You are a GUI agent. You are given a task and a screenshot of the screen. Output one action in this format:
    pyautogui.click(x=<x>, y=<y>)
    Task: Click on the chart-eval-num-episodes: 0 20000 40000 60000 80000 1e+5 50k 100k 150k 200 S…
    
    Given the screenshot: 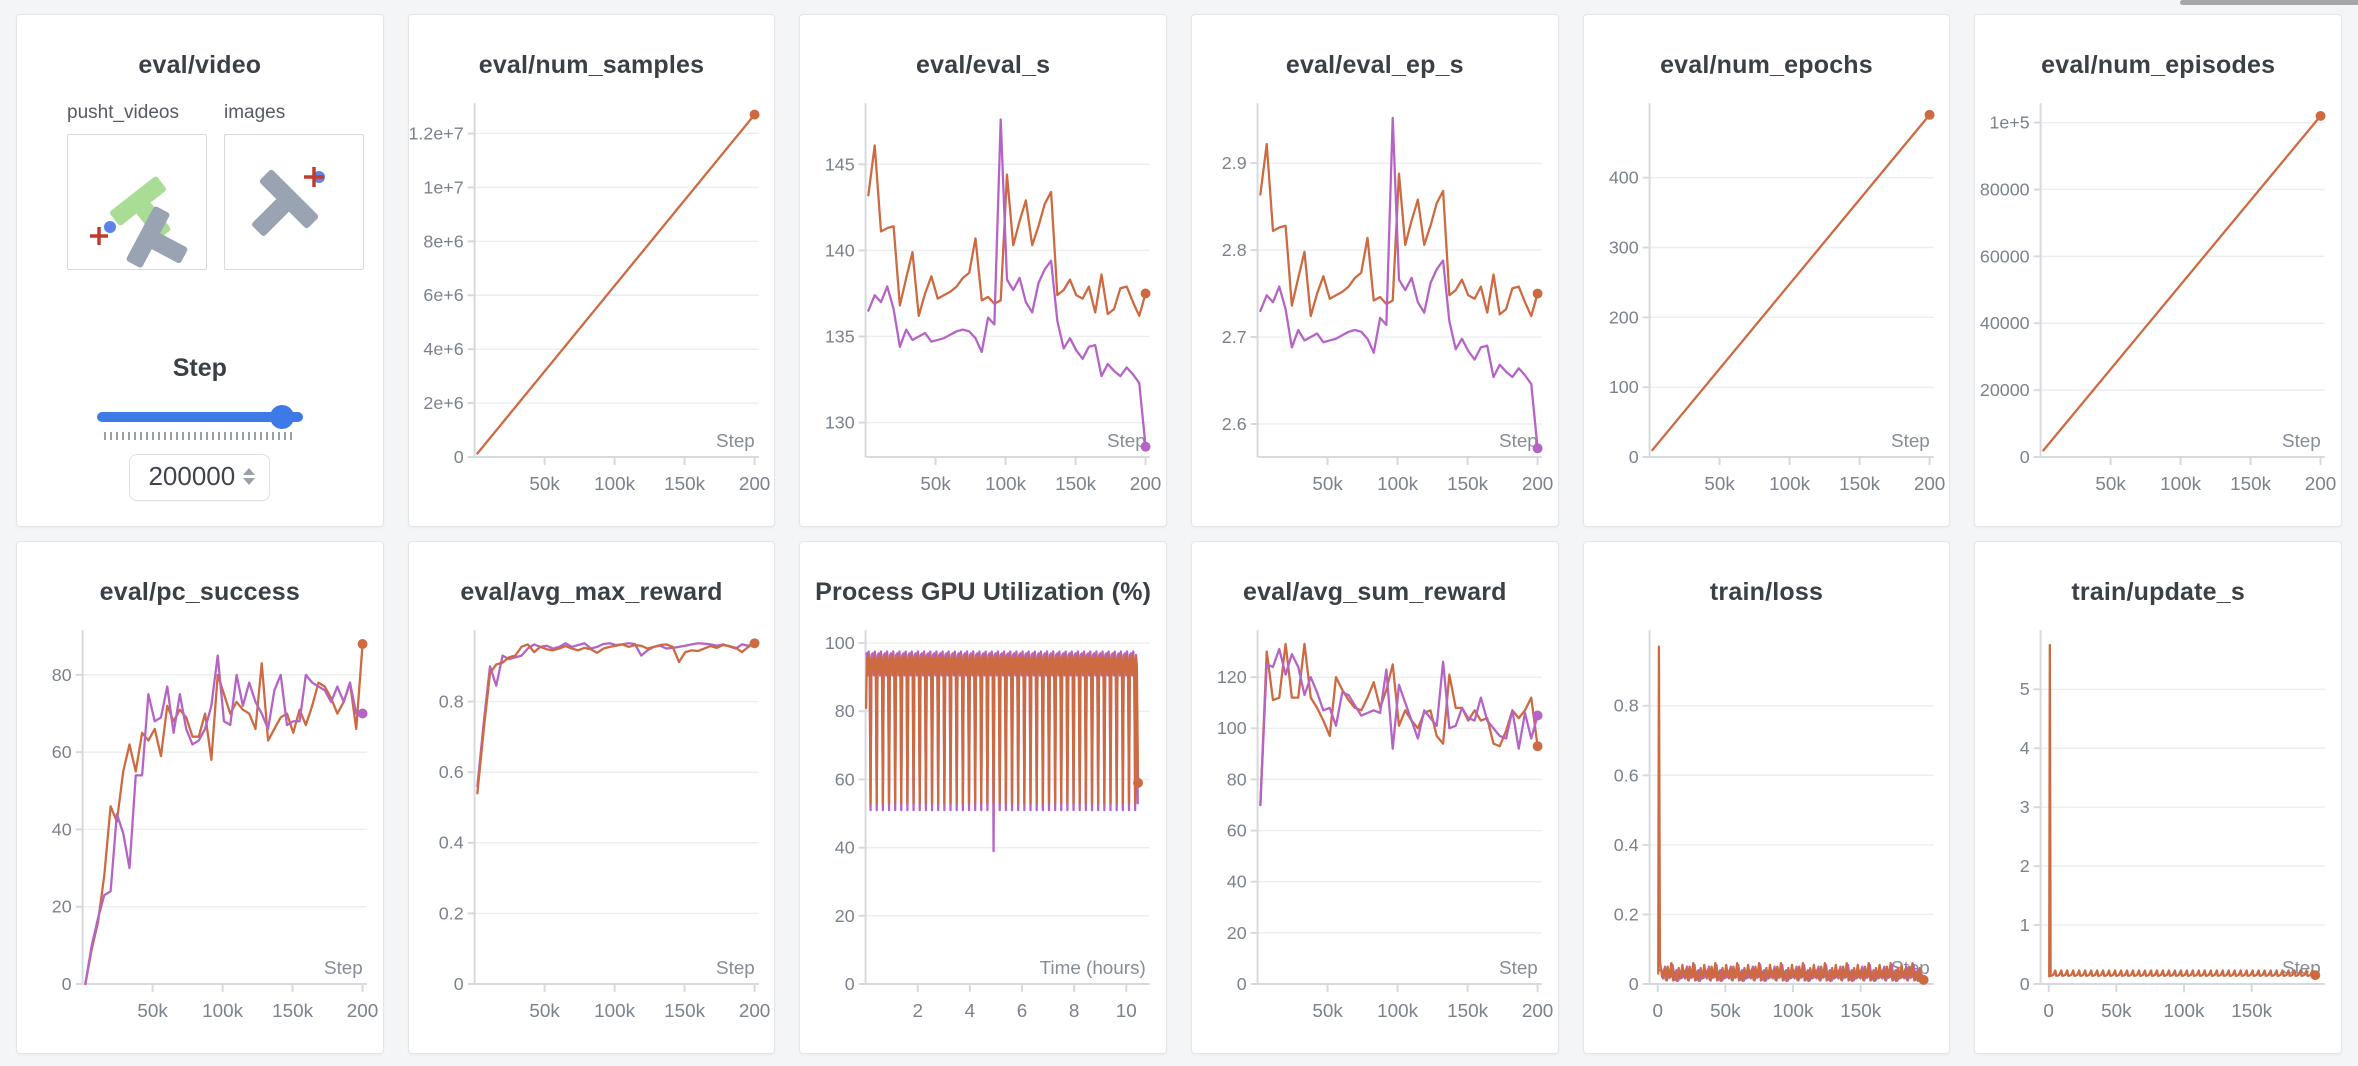 What is the action you would take?
    pyautogui.click(x=2158, y=302)
    